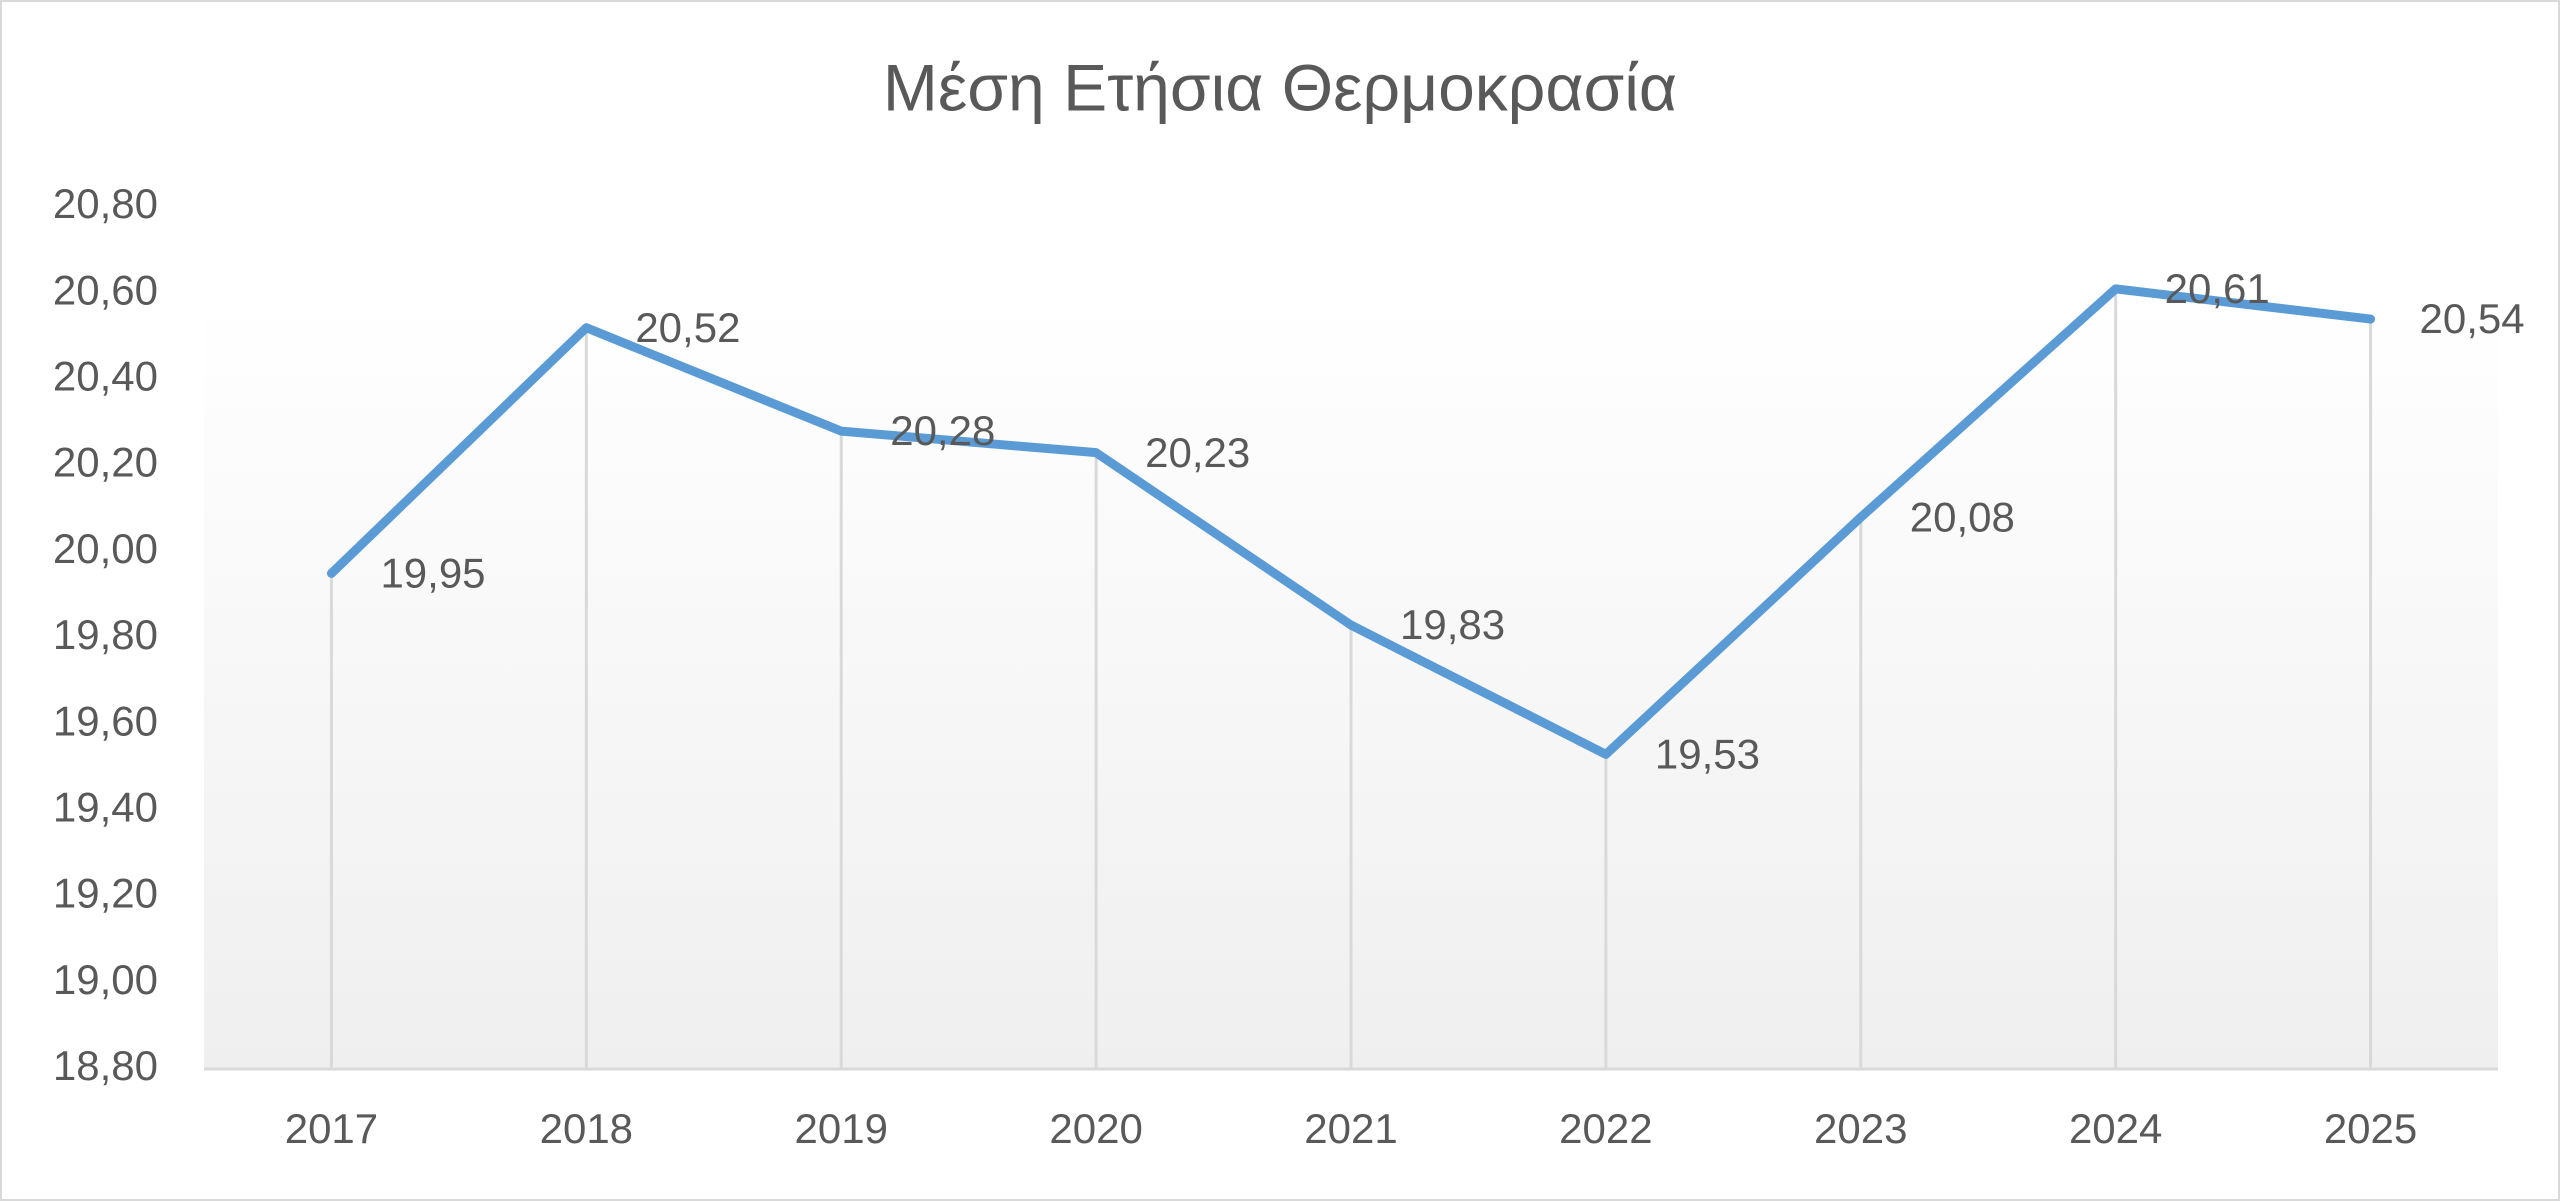 The height and width of the screenshot is (1201, 2560). Describe the element at coordinates (105, 548) in the screenshot. I see `y-tick-label: 20,00` at that location.